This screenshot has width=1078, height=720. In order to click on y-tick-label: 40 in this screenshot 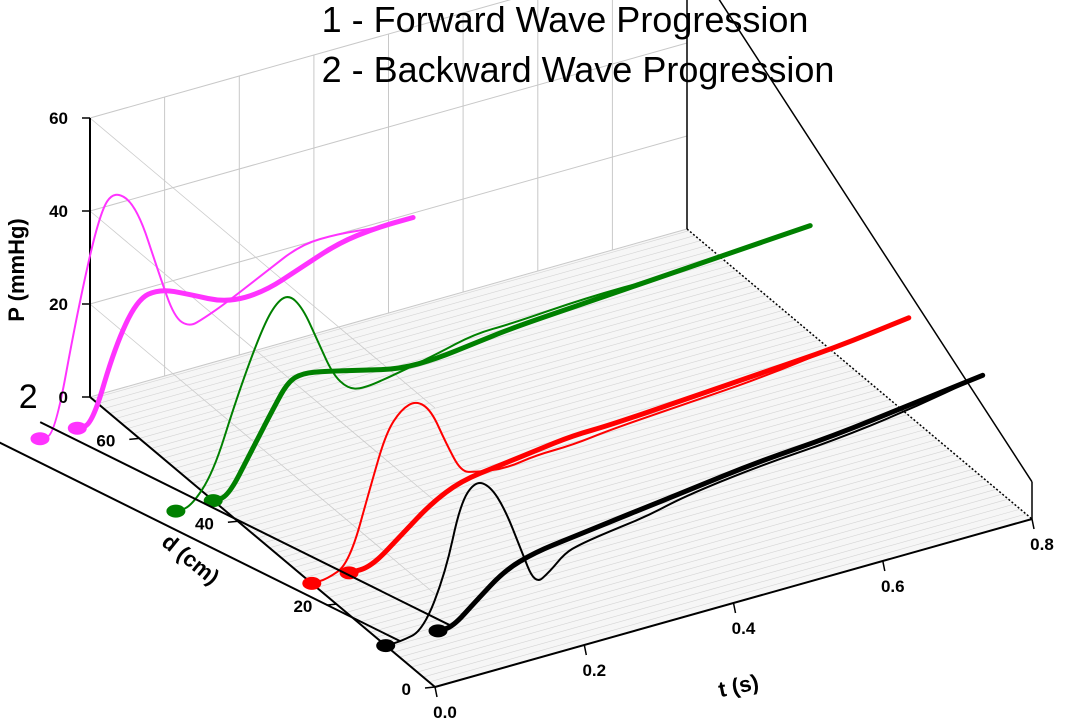, I will do `click(204, 523)`.